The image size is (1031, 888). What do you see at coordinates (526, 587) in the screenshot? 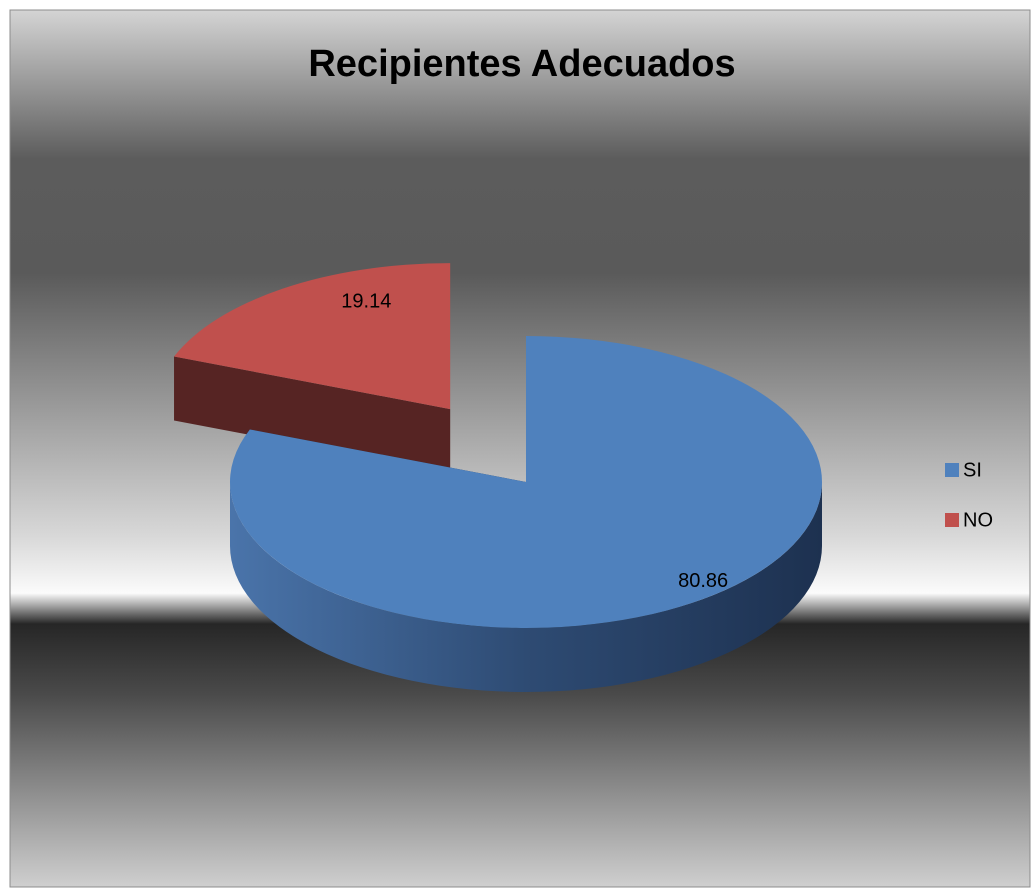
I see `pie-slice-side` at bounding box center [526, 587].